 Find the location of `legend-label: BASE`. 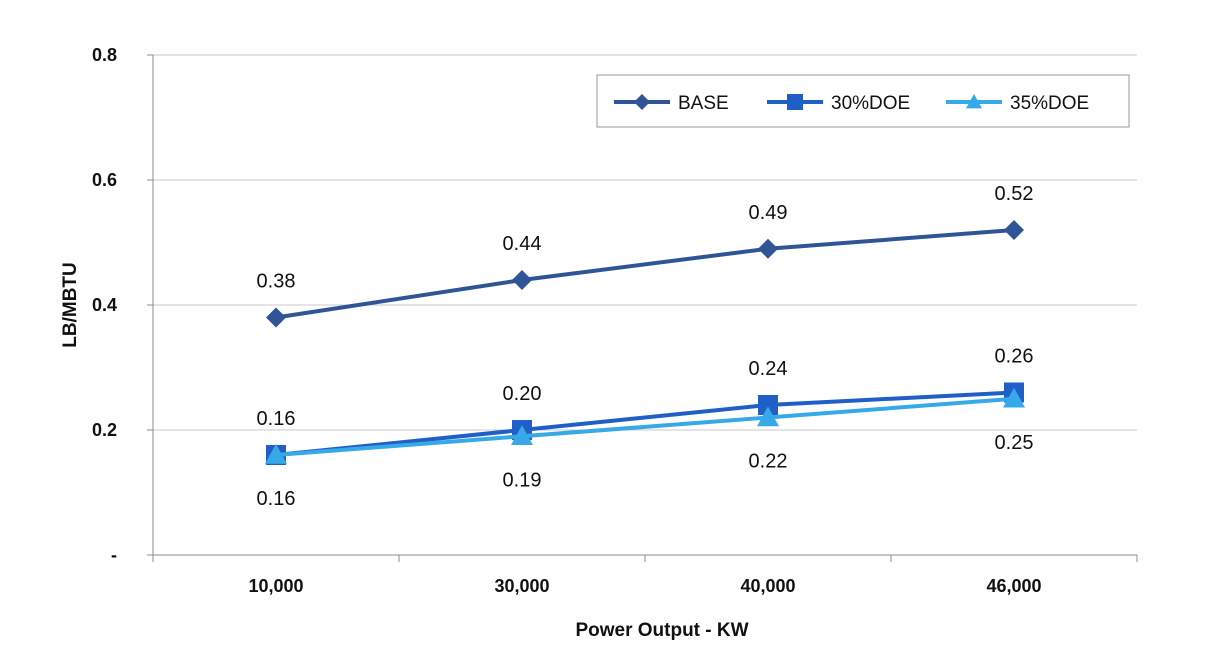

legend-label: BASE is located at coordinates (703, 103).